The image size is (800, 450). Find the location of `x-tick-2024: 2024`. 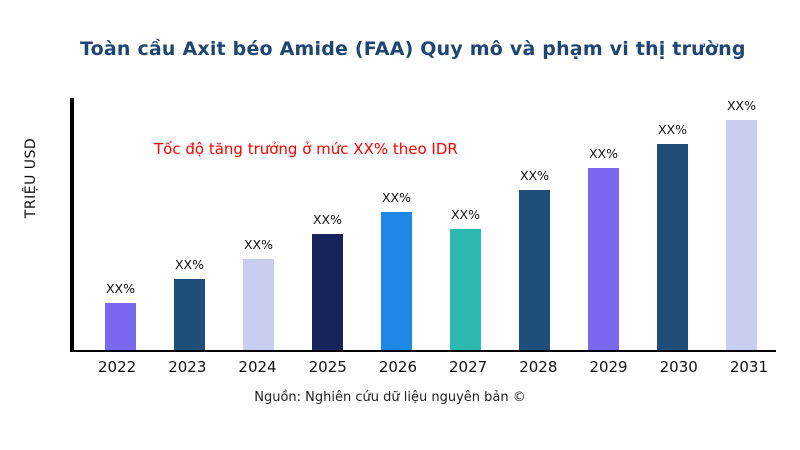

x-tick-2024: 2024 is located at coordinates (257, 367).